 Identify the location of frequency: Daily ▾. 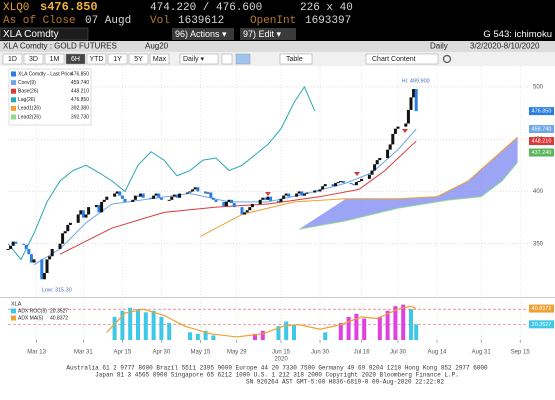
(194, 59).